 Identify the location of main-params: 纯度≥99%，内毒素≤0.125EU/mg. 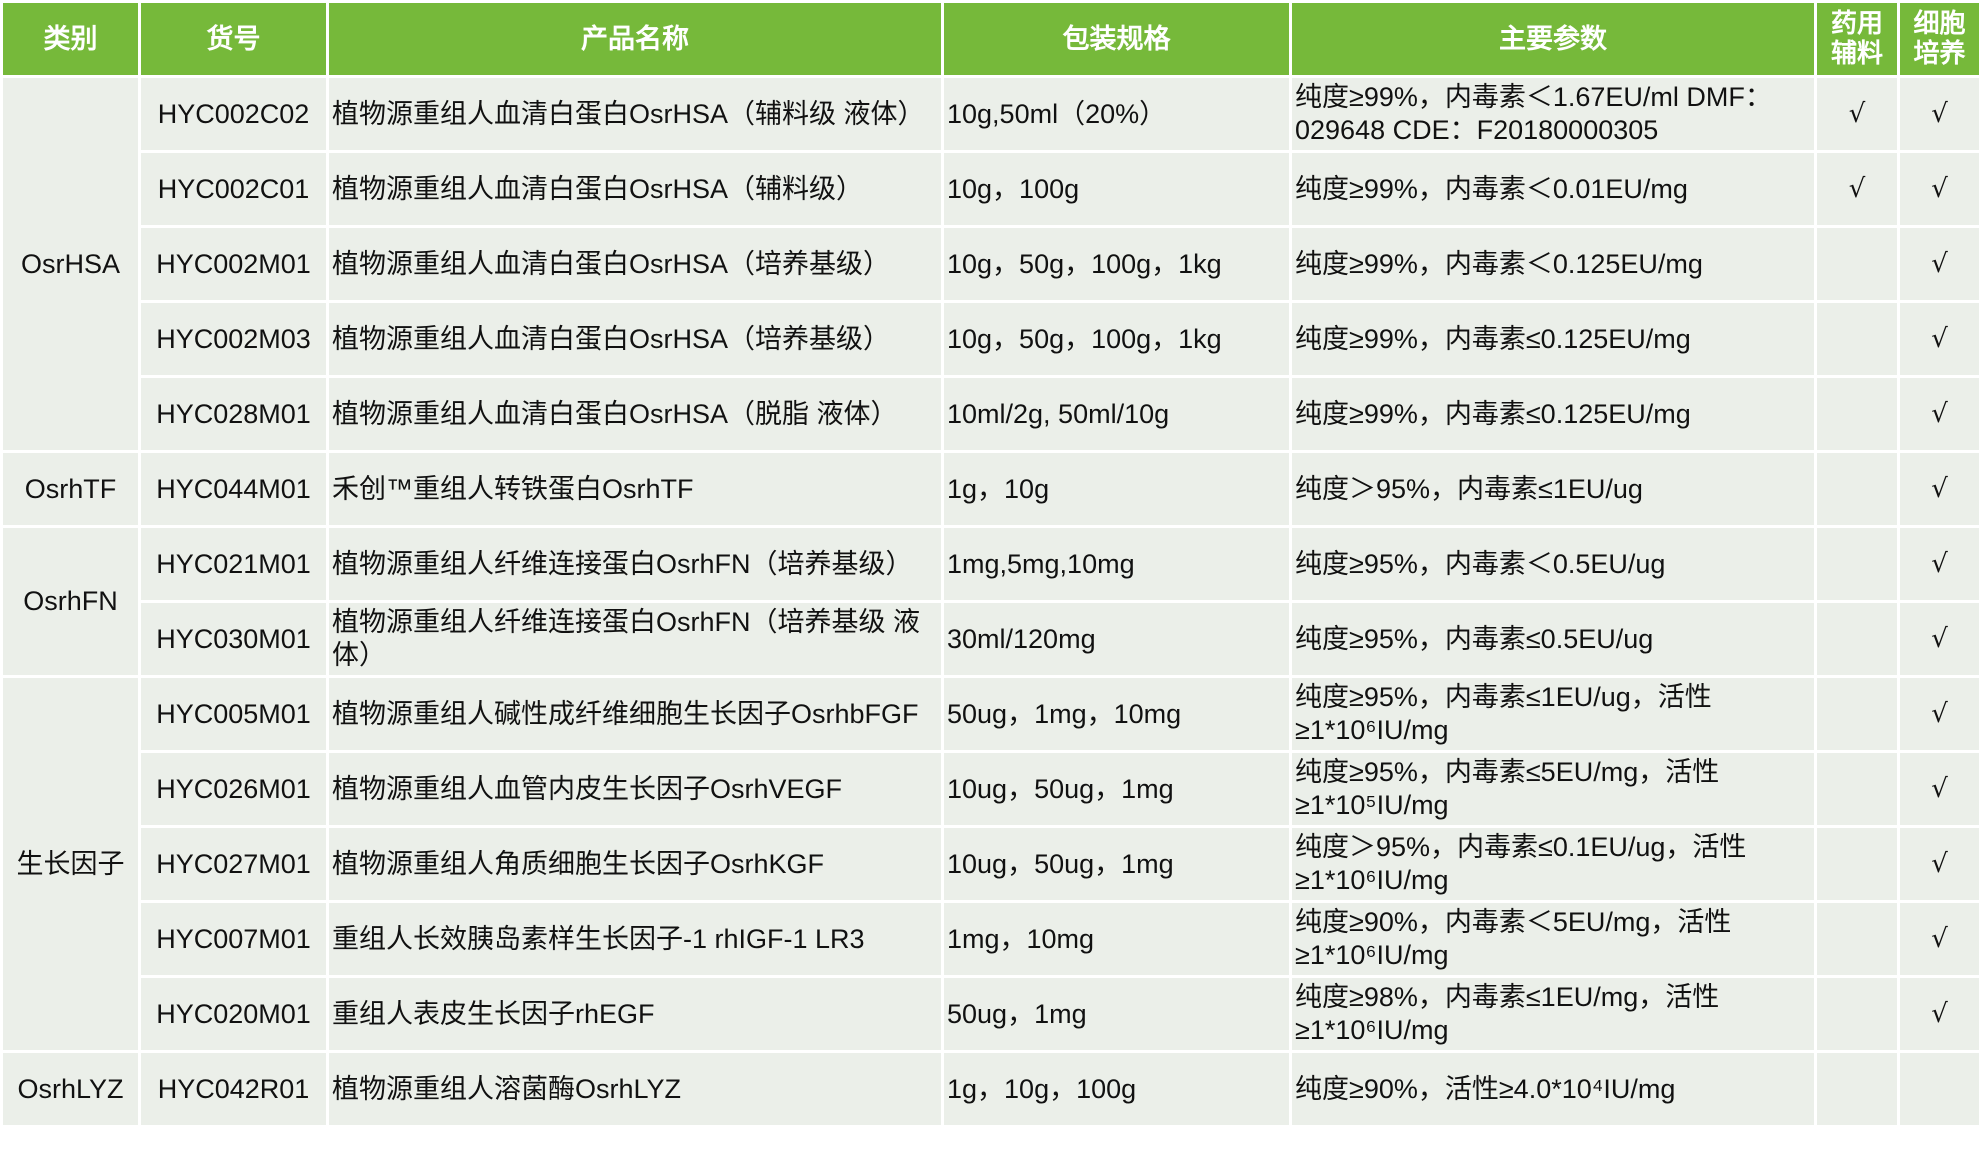
(1553, 414).